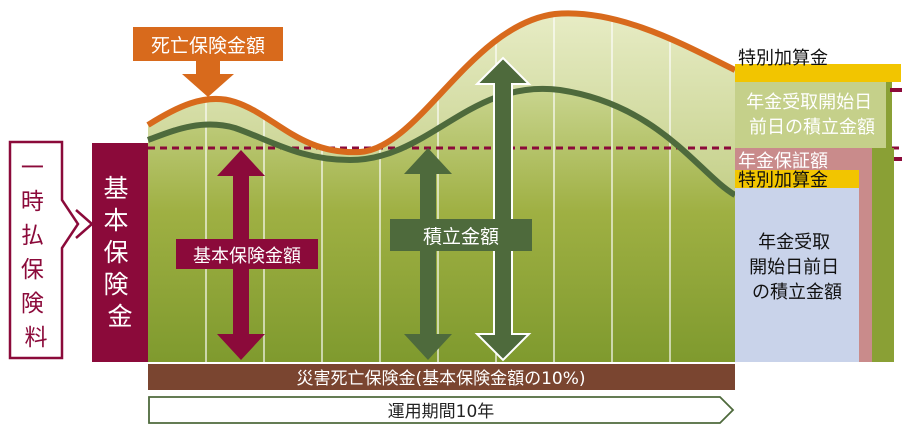  I want to click on period-arrow, so click(441, 410).